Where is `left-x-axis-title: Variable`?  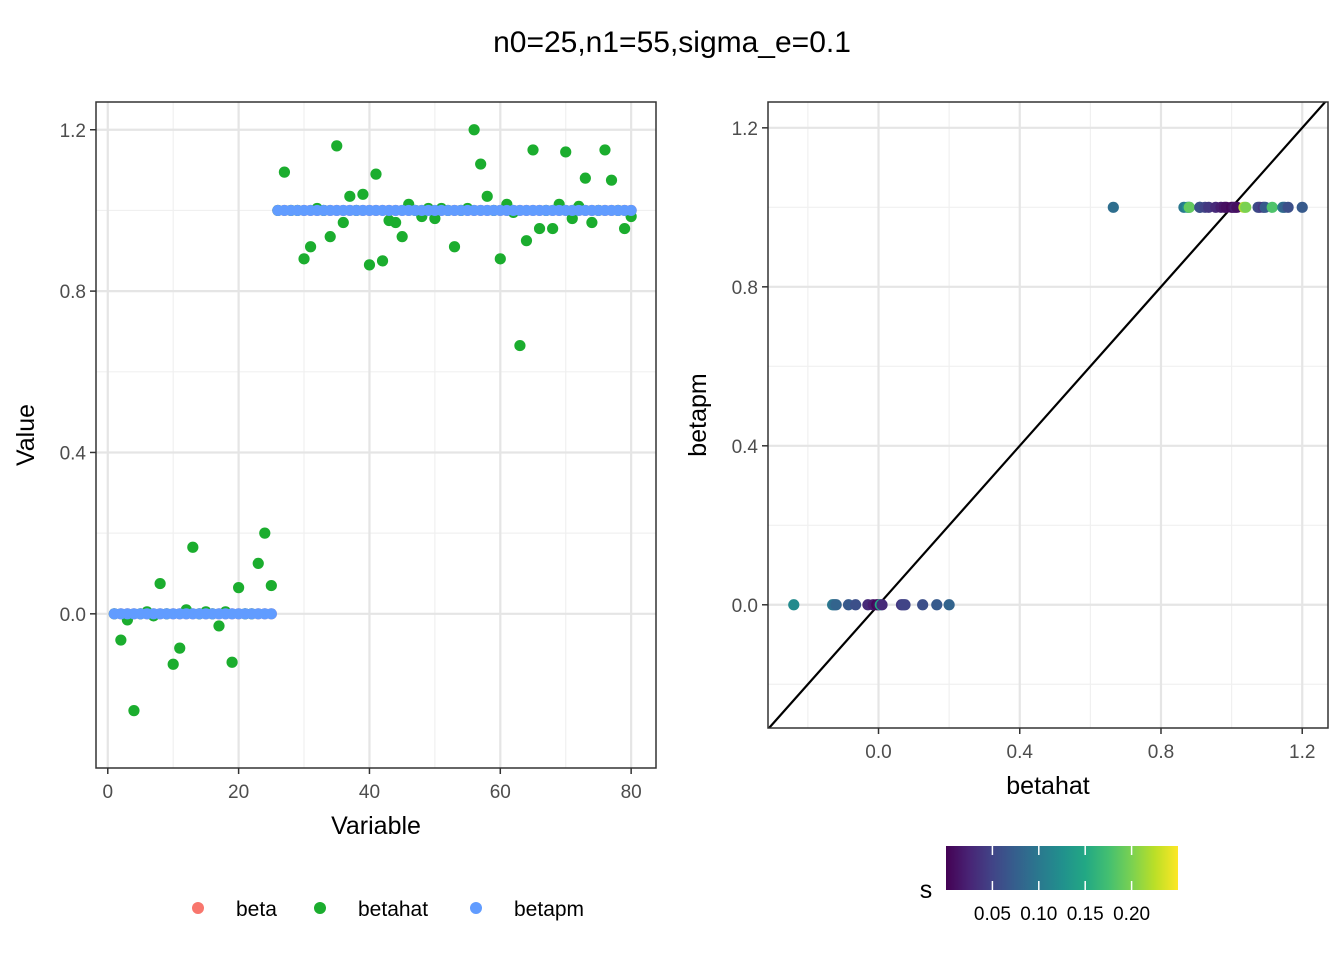
left-x-axis-title: Variable is located at coordinates (376, 826).